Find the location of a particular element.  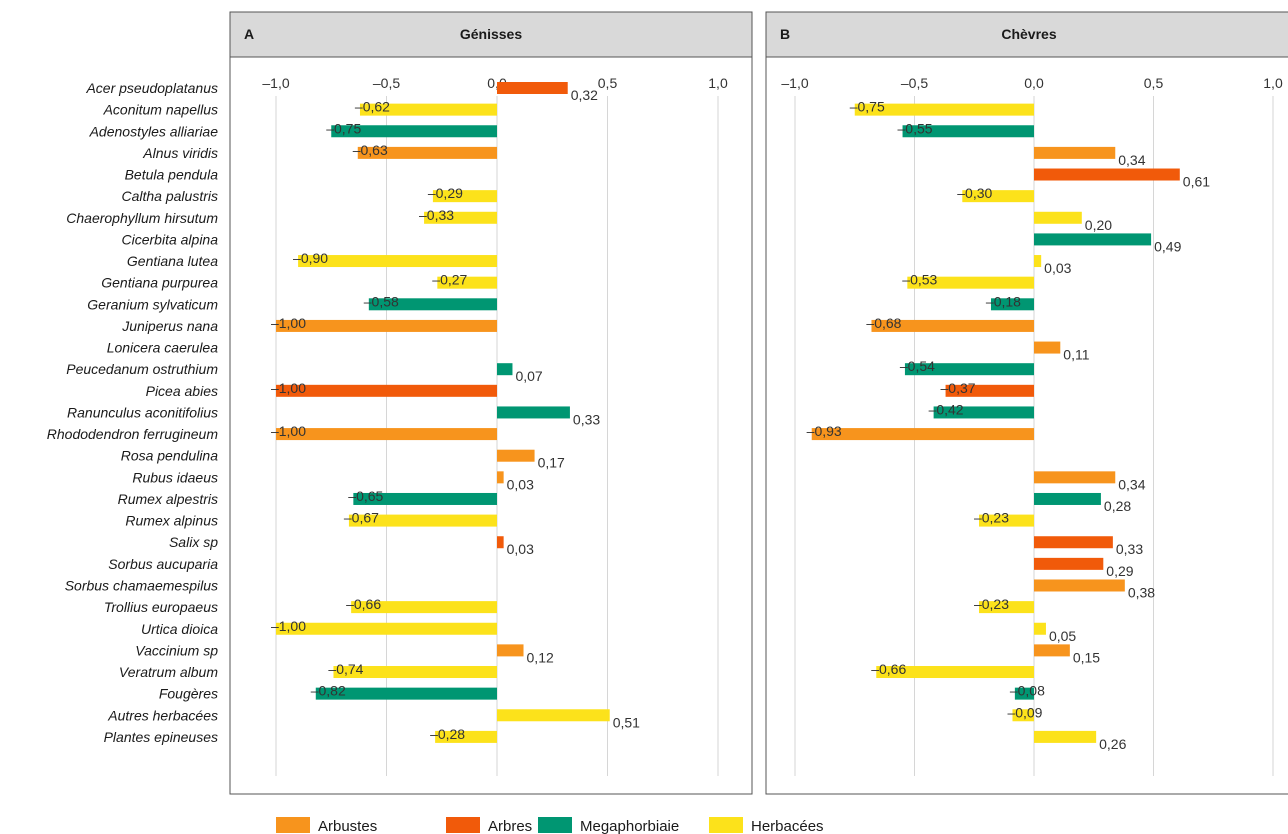

data-label: 0,12 is located at coordinates (540, 657).